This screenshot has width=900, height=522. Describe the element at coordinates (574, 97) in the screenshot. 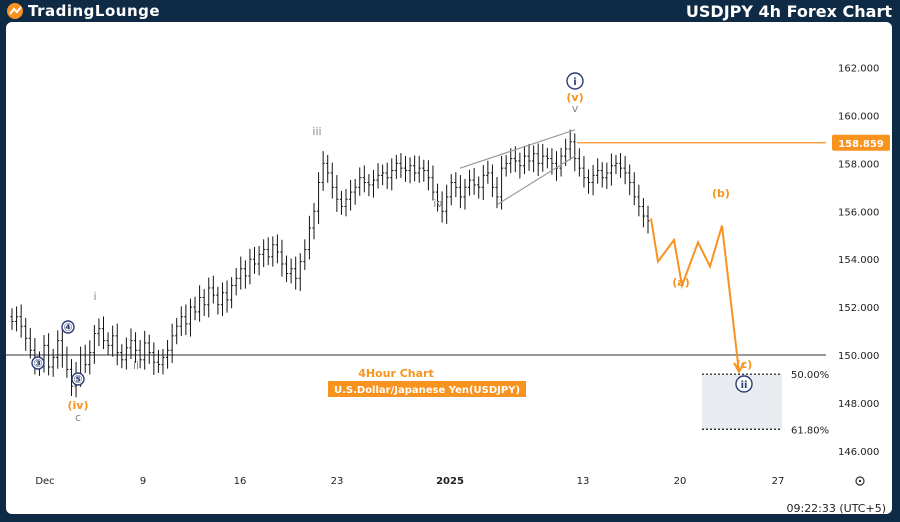

I see `wave-label: (v)` at that location.